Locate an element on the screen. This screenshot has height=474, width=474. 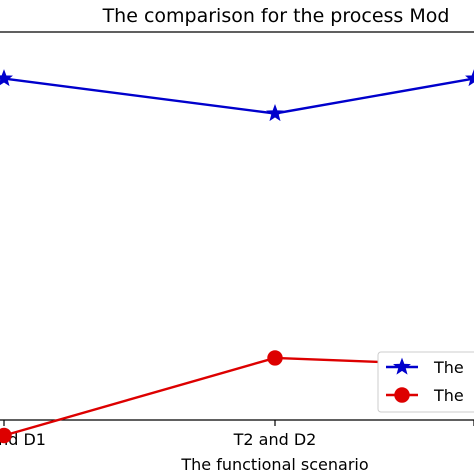
x-axis-ticks: nd D1 T2 and D2 is located at coordinates (237, 434).